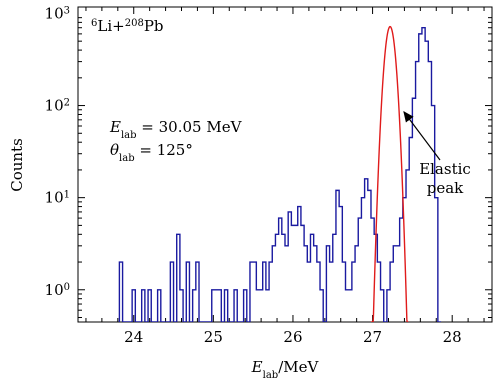 This screenshot has height=383, width=493. Describe the element at coordinates (133, 337) in the screenshot. I see `x-tick-label: 24` at that location.